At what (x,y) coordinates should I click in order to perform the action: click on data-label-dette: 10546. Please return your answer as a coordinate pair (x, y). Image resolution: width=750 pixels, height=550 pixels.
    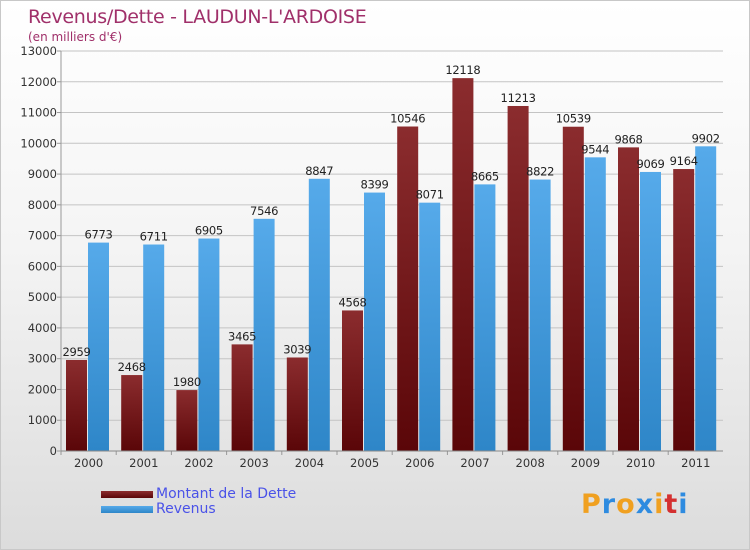
    Looking at the image, I should click on (407, 119).